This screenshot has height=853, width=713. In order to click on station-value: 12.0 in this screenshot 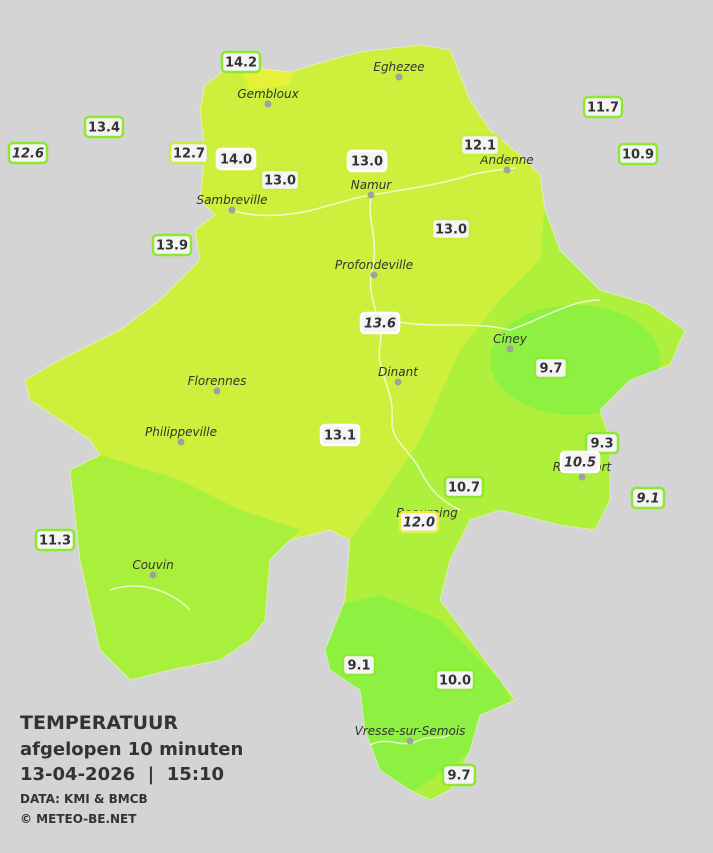, I will do `click(419, 523)`.